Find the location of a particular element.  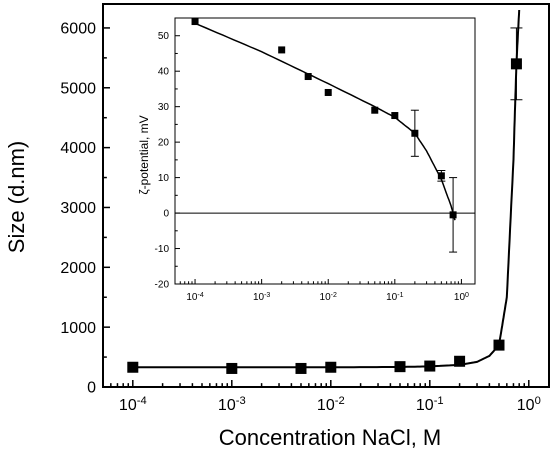

main-x-tick-label: 10⁰ is located at coordinates (529, 404).